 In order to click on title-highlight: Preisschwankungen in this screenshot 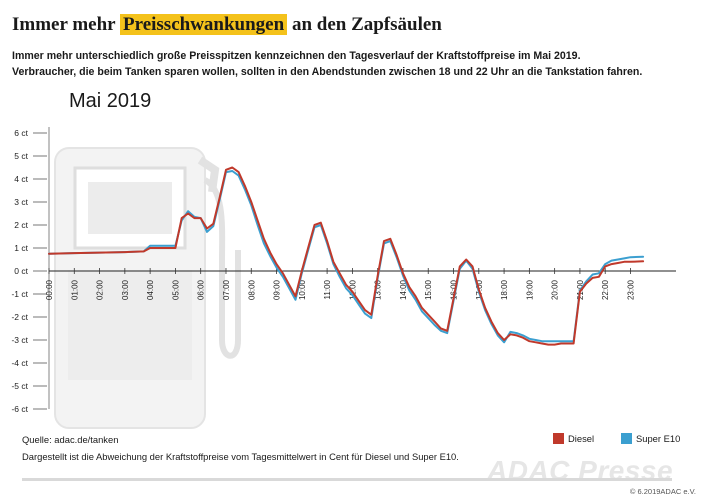, I will do `click(204, 24)`.